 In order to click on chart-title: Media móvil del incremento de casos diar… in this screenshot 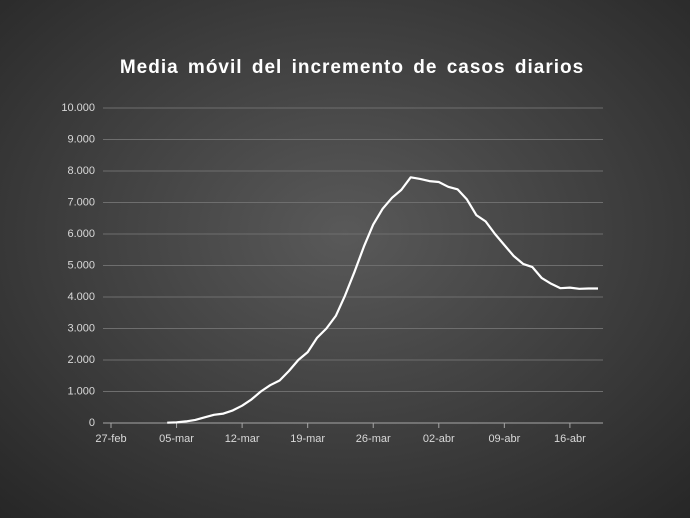, I will do `click(352, 67)`.